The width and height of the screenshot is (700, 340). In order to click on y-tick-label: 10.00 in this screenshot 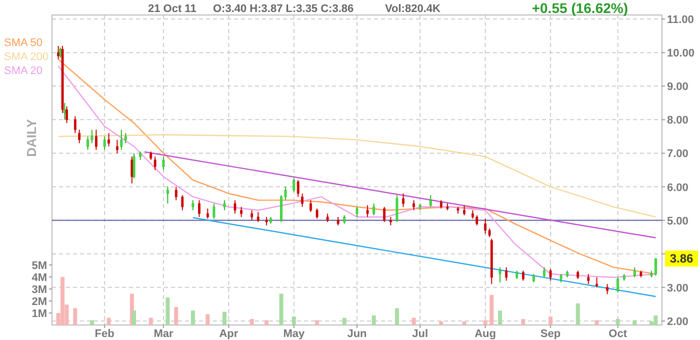, I will do `click(681, 54)`.